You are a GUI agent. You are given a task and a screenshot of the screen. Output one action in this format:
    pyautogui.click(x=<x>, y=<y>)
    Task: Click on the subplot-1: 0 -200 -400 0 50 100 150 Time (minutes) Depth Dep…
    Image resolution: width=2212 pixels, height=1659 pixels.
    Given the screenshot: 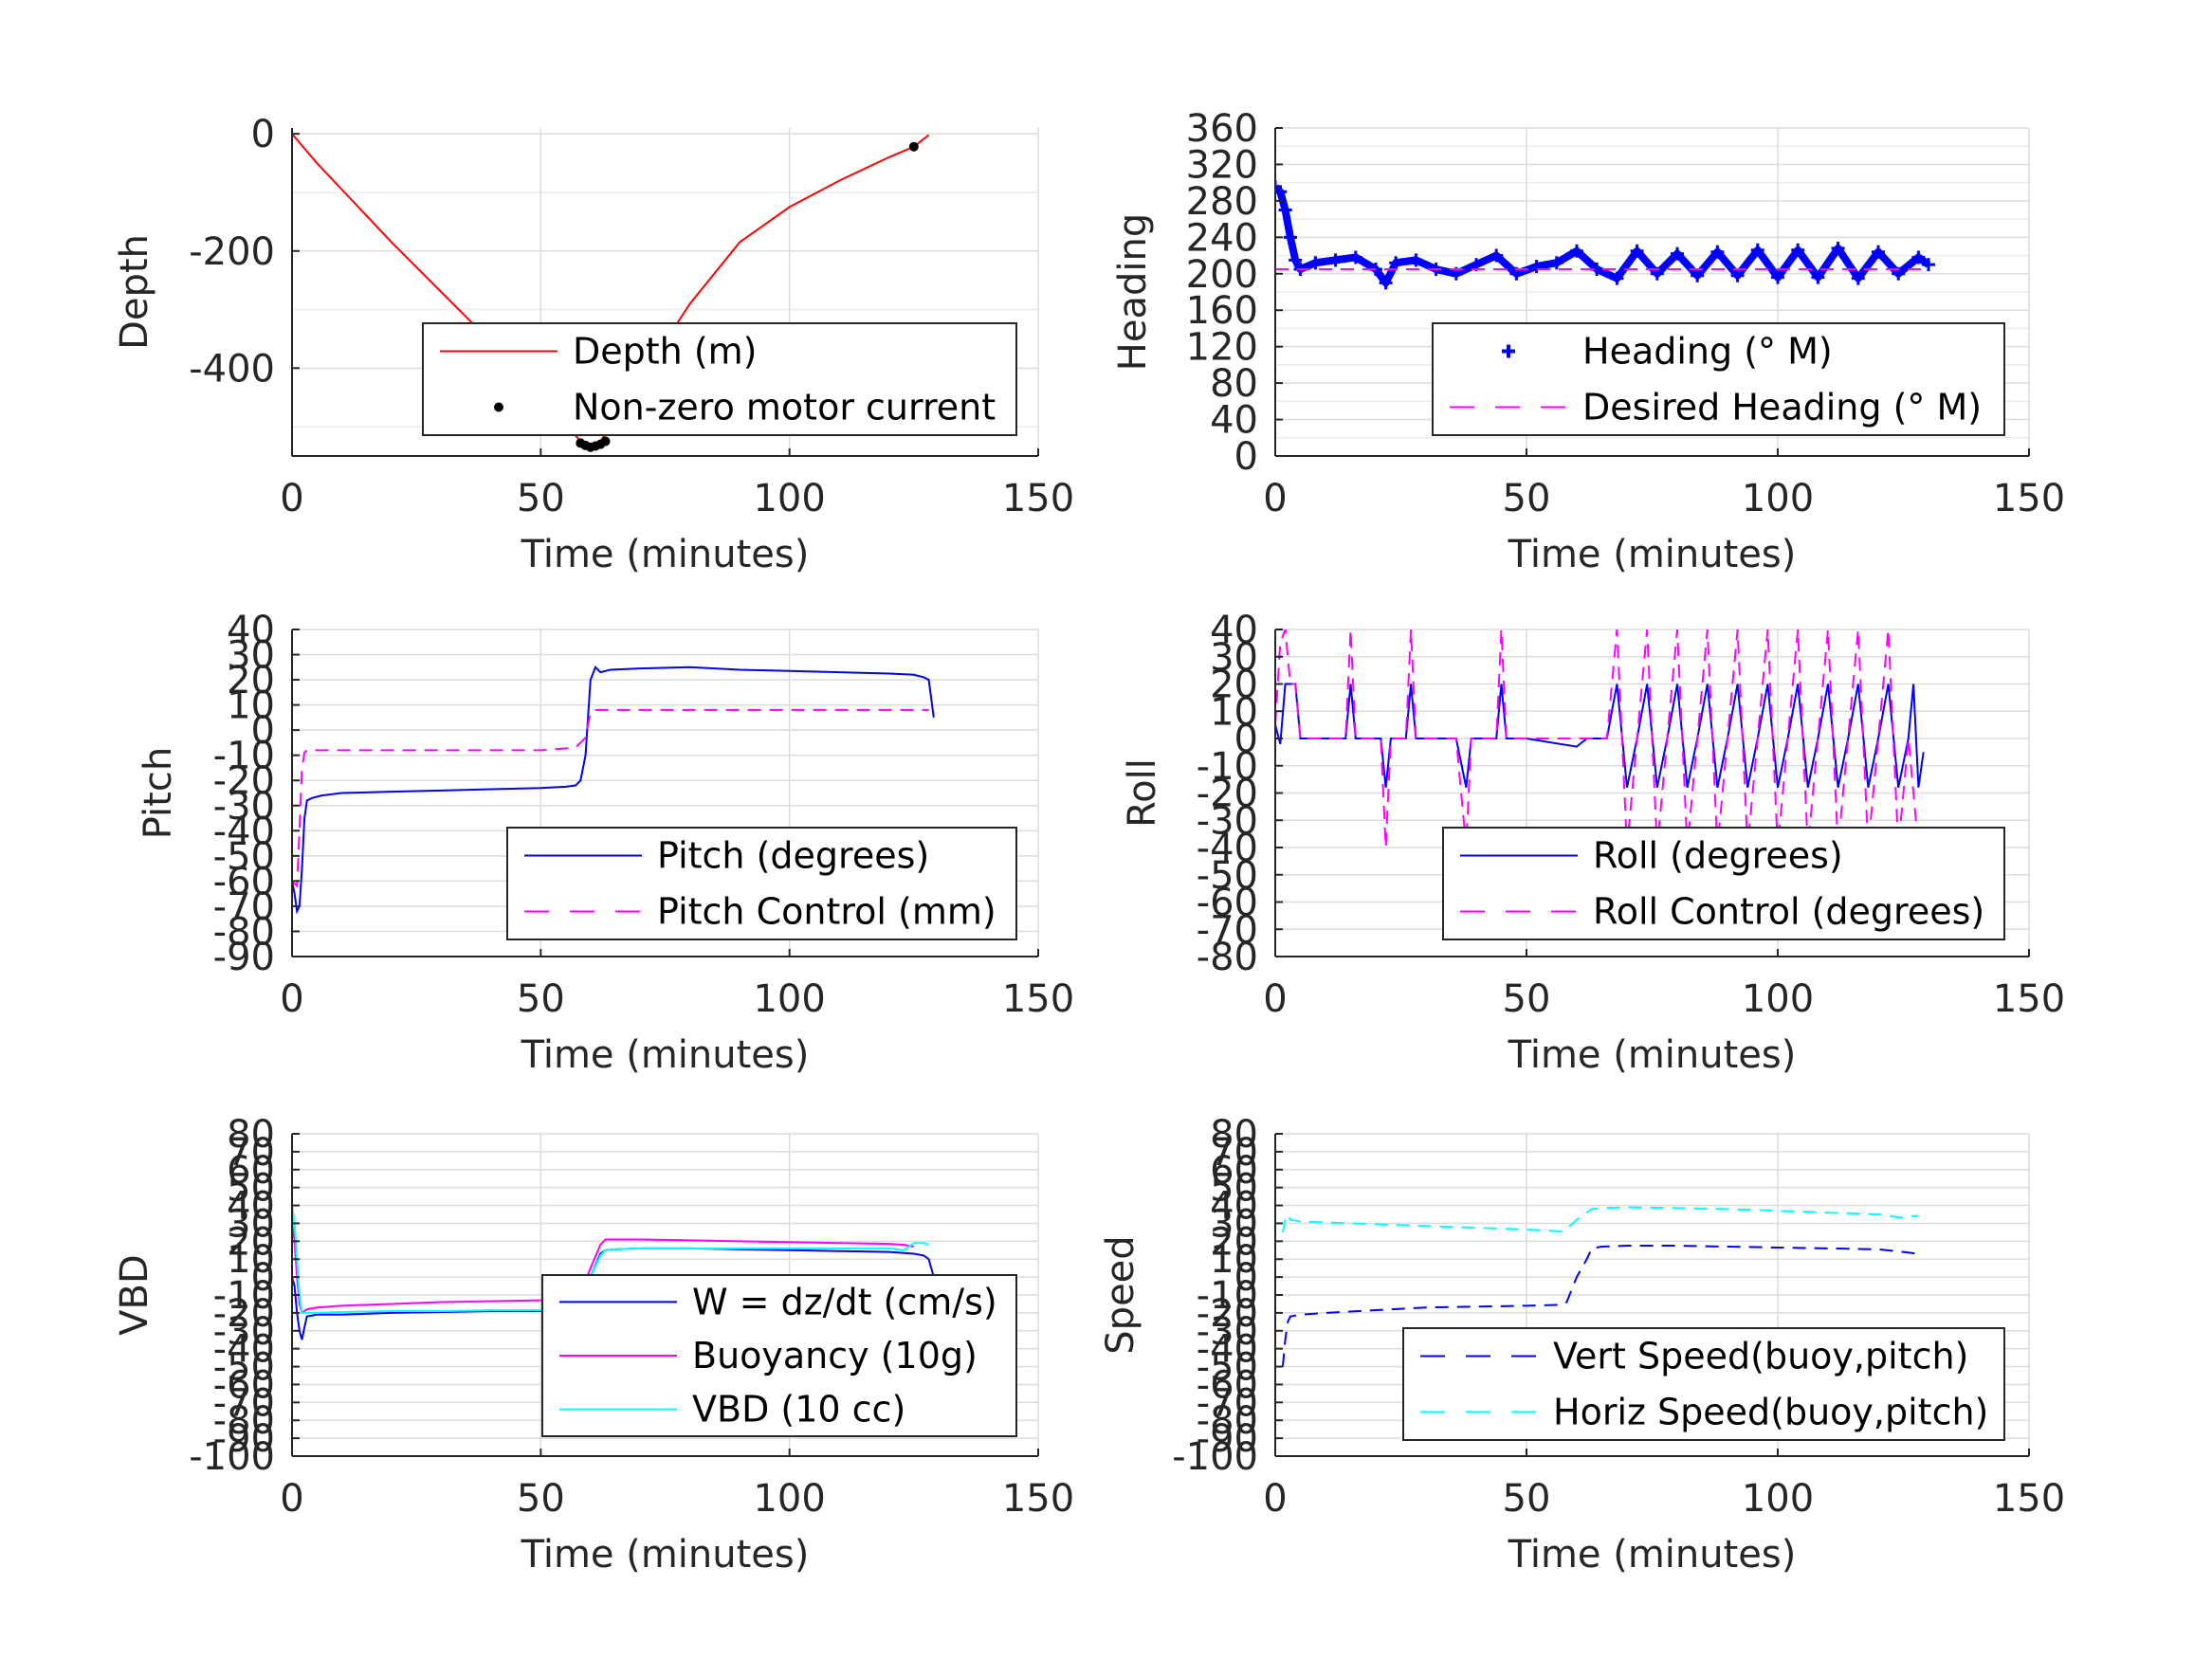 What is the action you would take?
    pyautogui.click(x=593, y=344)
    